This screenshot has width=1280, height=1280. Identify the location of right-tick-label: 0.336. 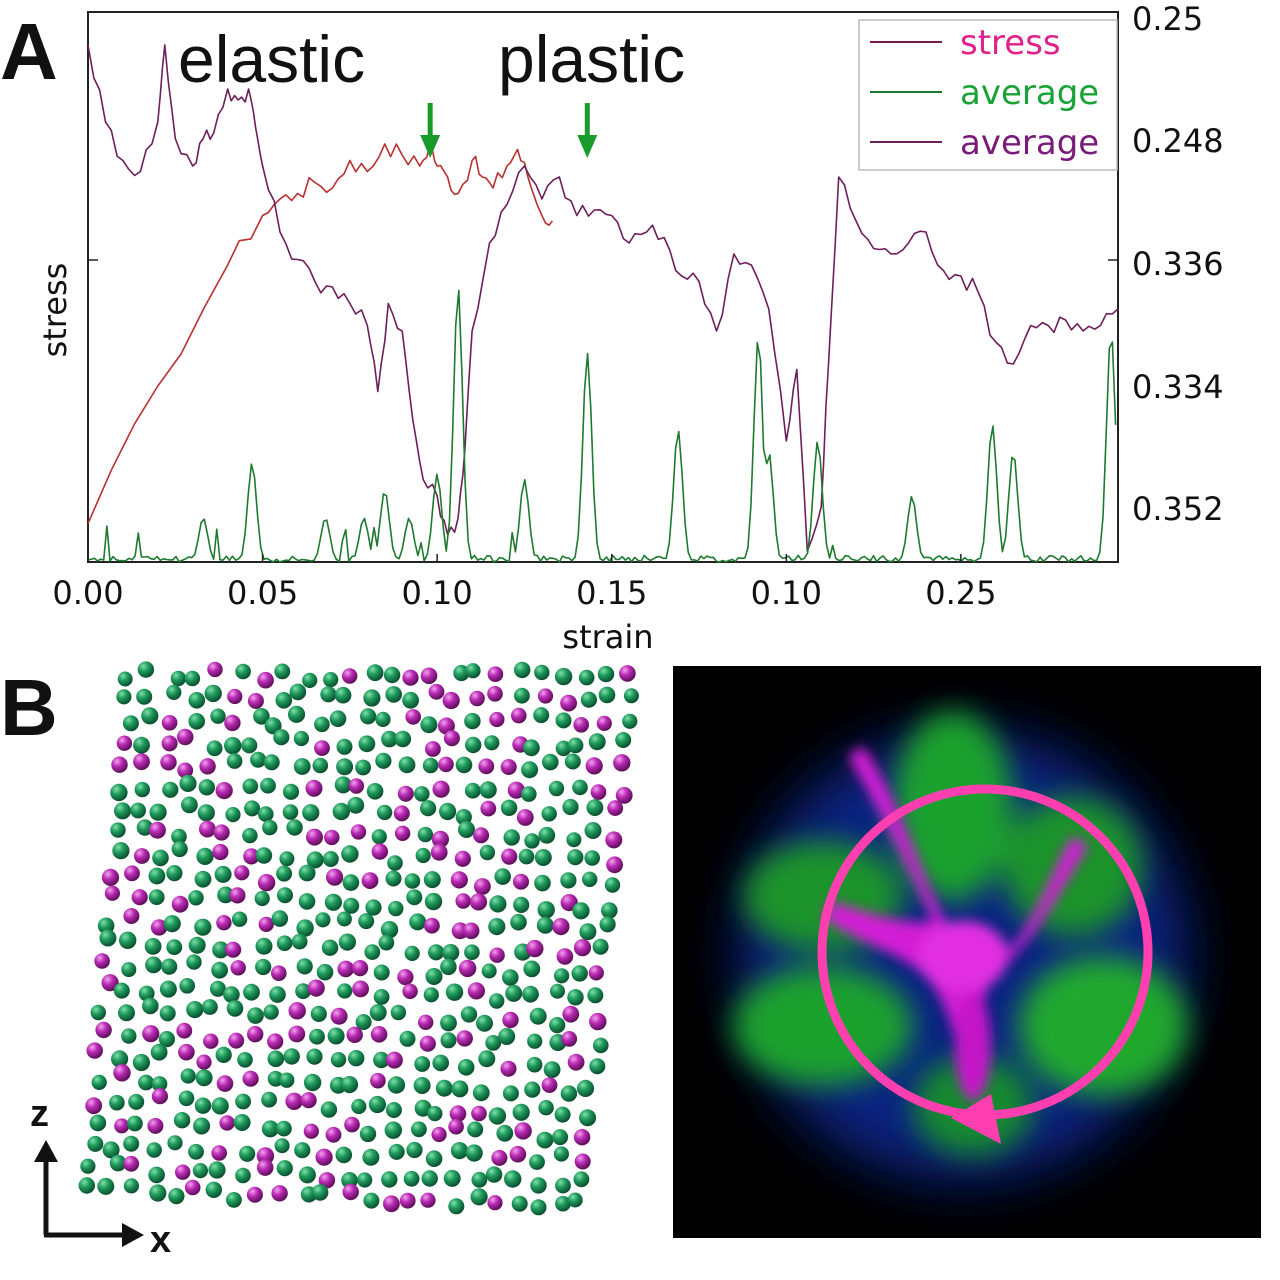
(1178, 264).